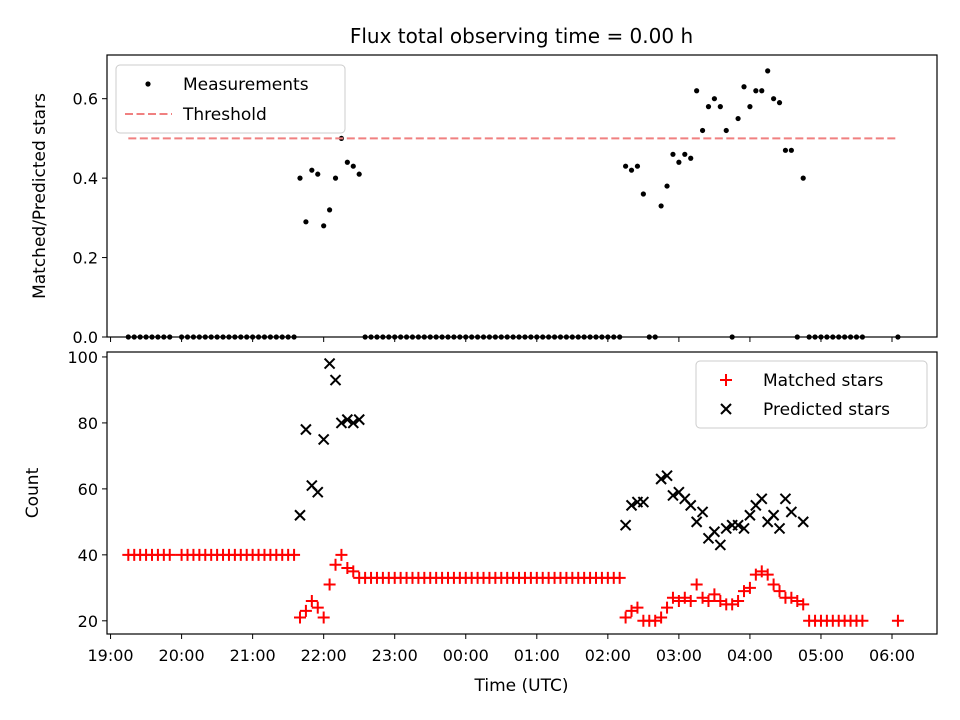 The image size is (960, 720). Describe the element at coordinates (148, 84) in the screenshot. I see `legend-measurements-marker` at that location.